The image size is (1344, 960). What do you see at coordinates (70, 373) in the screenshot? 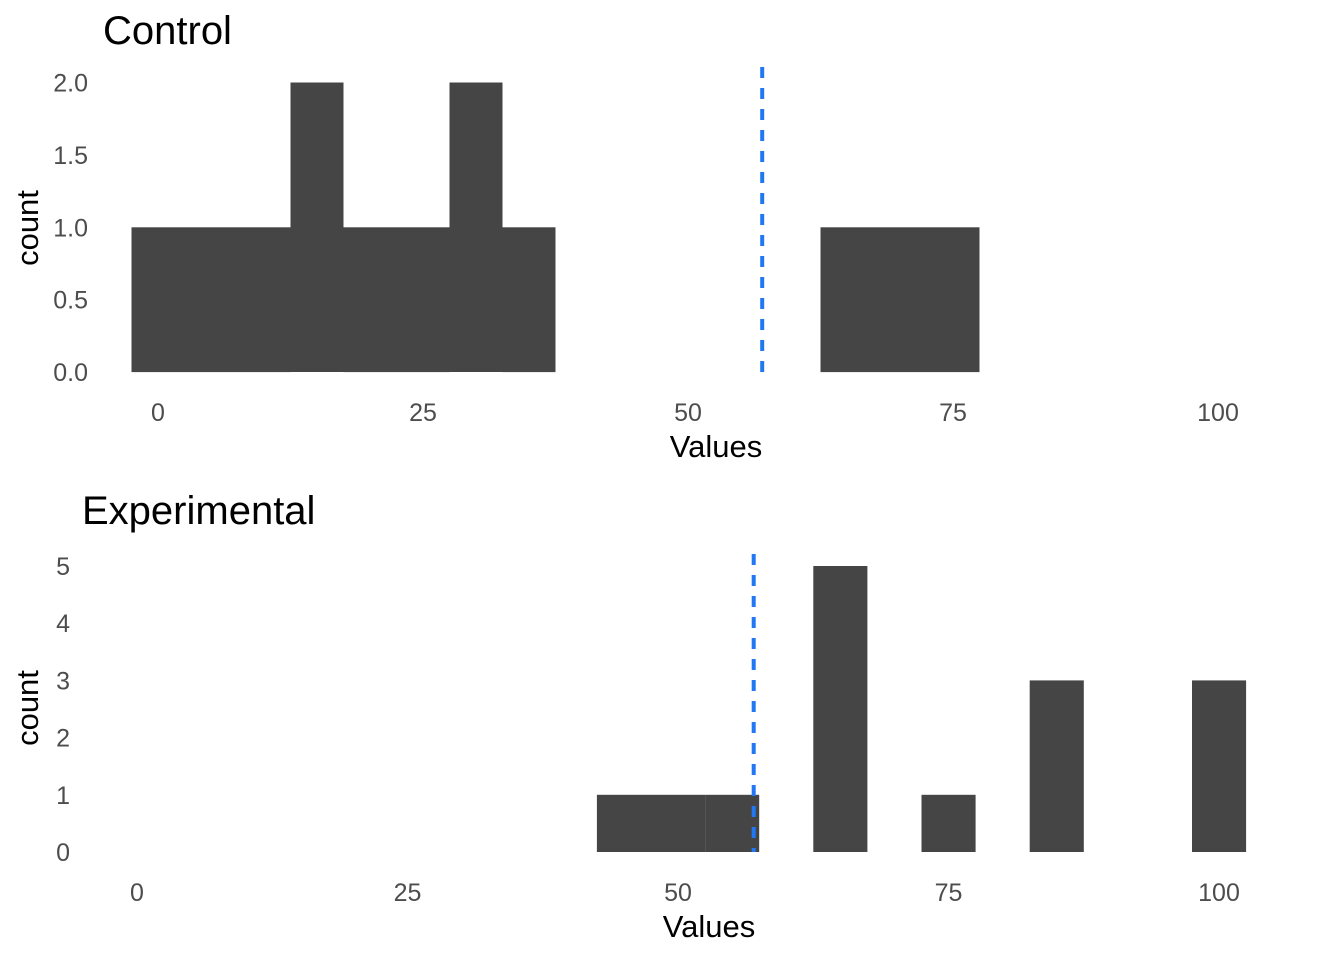
I see `y-tick-label: 0.0` at bounding box center [70, 373].